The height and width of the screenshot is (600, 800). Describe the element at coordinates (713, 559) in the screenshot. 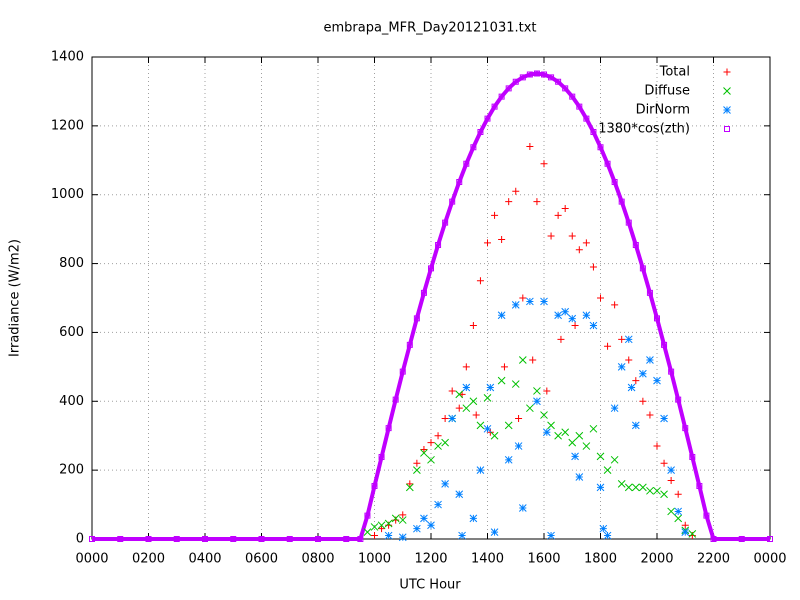

I see `x-tick-label: 2200` at that location.